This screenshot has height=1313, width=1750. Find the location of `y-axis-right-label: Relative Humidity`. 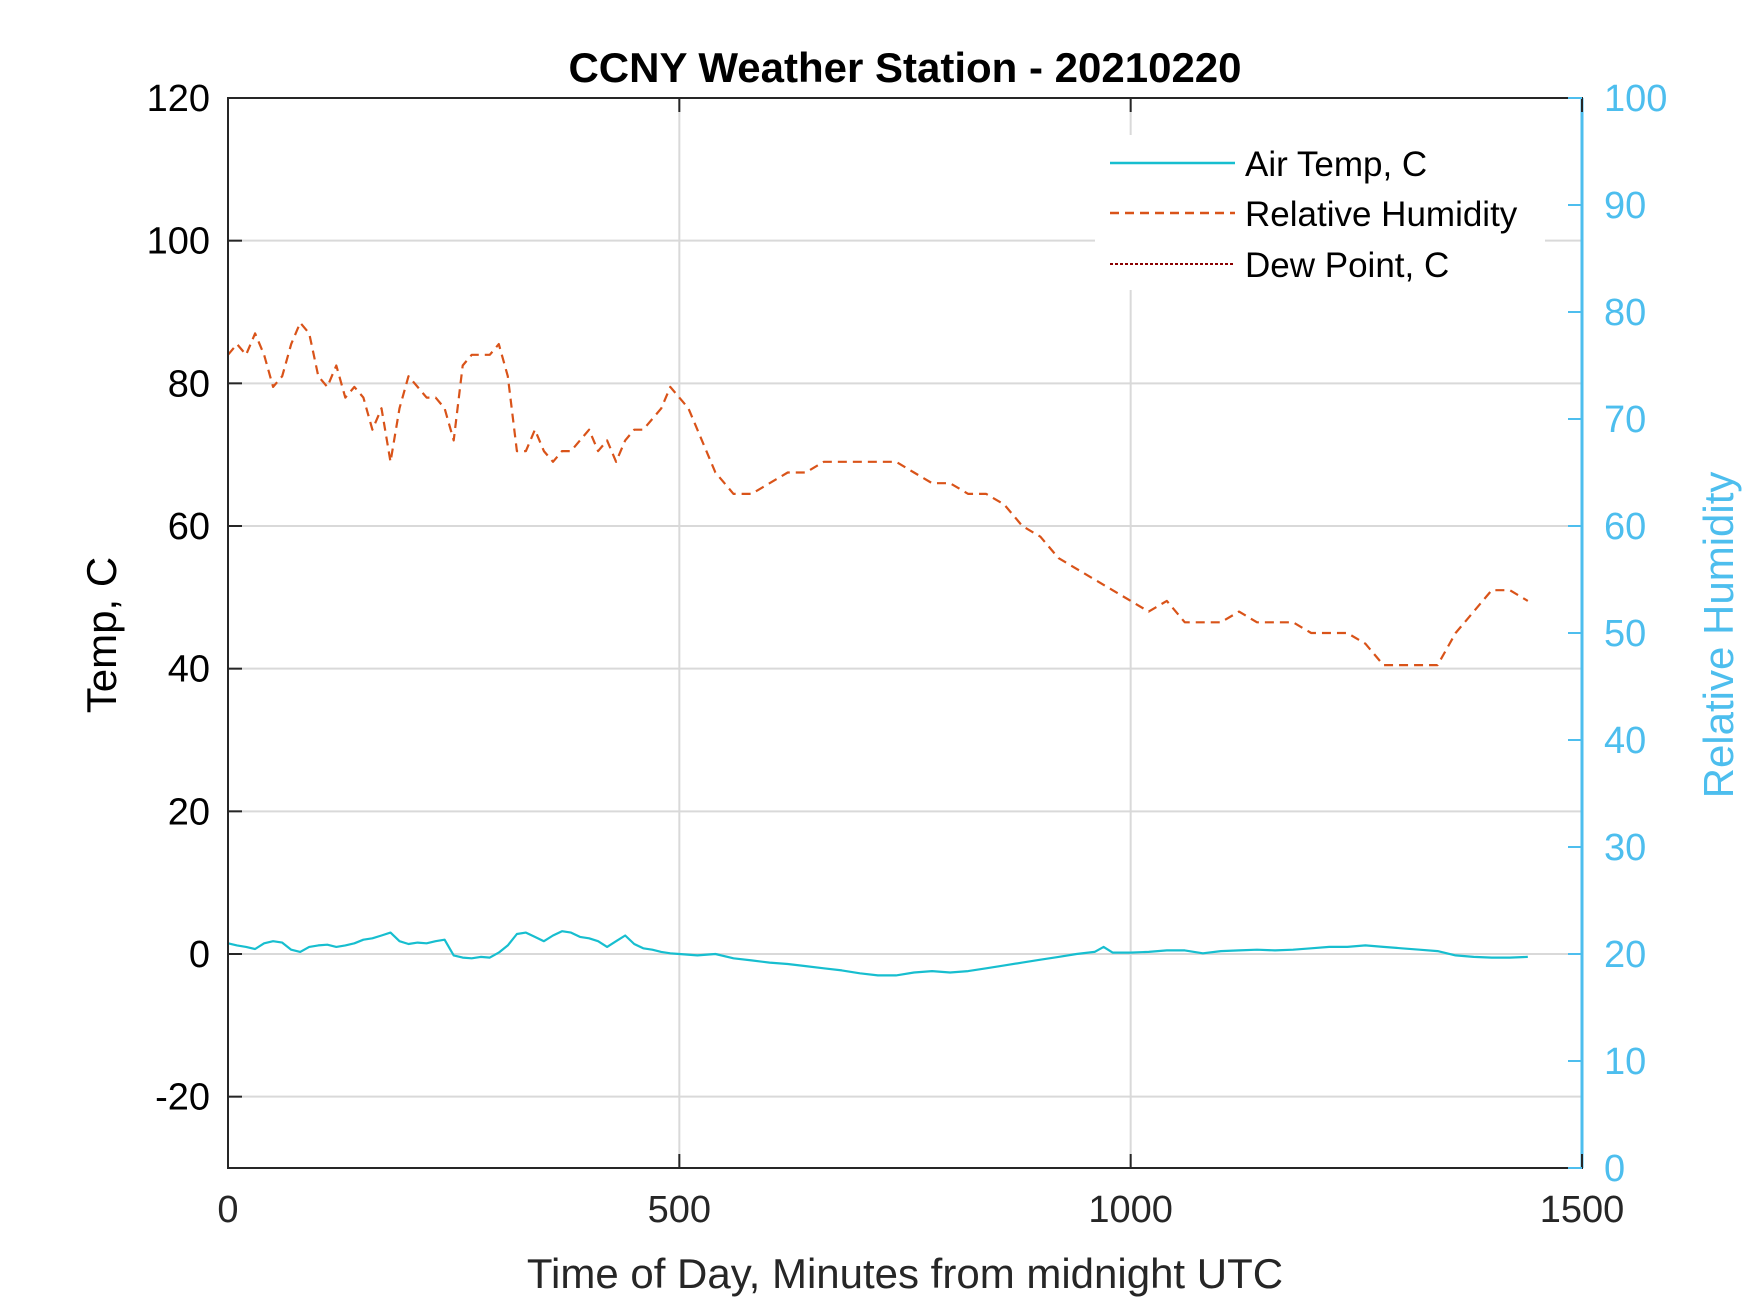

y-axis-right-label: Relative Humidity is located at coordinates (1718, 635).